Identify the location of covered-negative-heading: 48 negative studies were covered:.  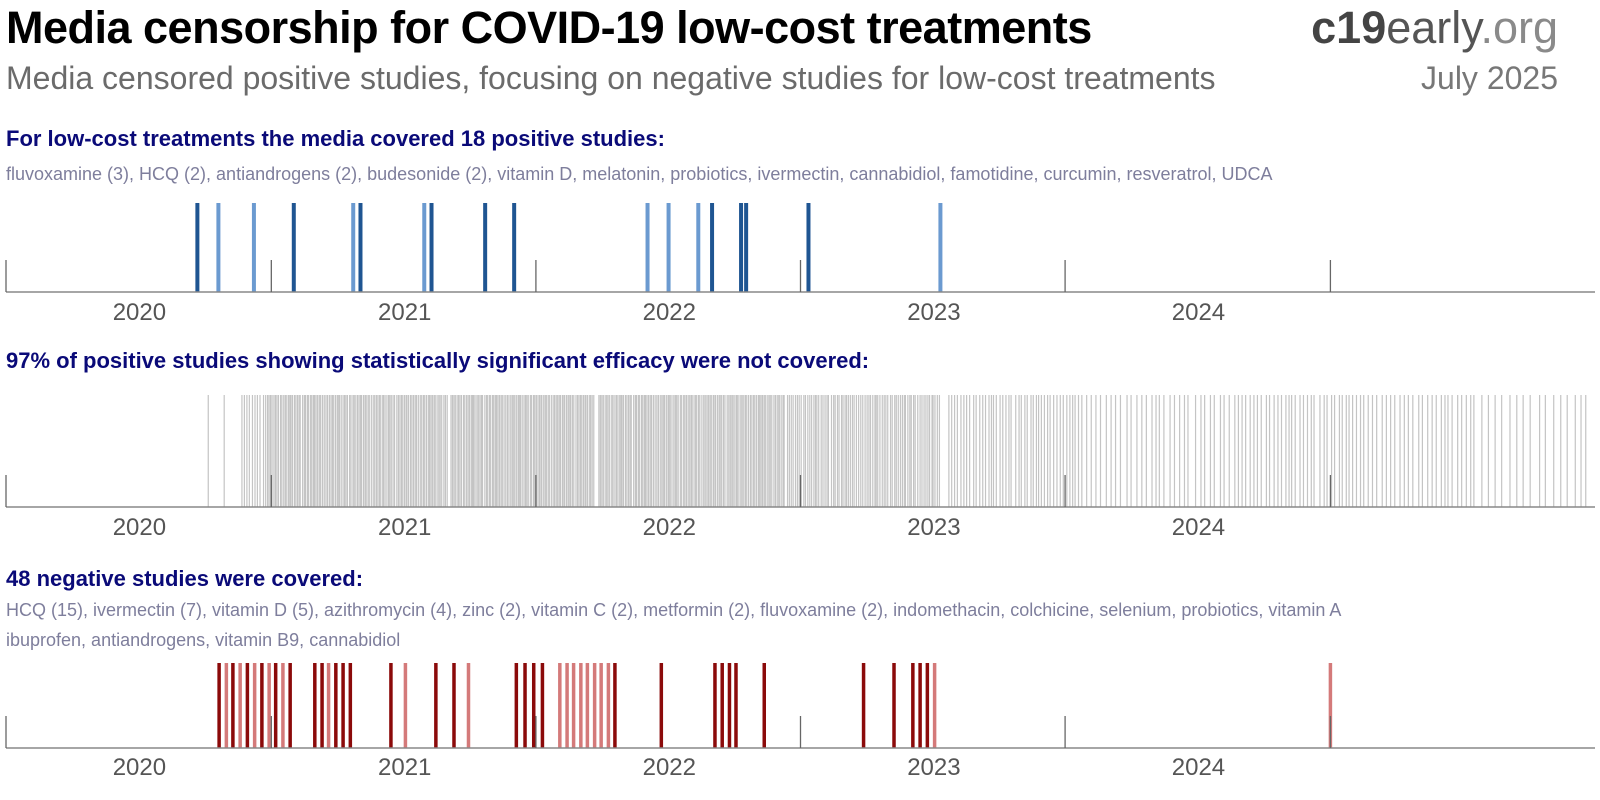
(185, 578).